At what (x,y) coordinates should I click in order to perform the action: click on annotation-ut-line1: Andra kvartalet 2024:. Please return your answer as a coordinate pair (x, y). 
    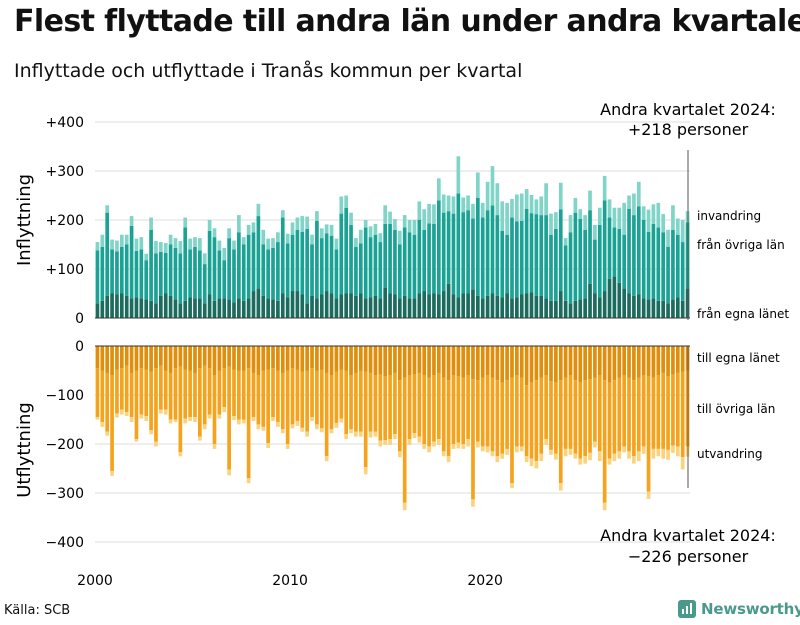
    Looking at the image, I should click on (688, 535).